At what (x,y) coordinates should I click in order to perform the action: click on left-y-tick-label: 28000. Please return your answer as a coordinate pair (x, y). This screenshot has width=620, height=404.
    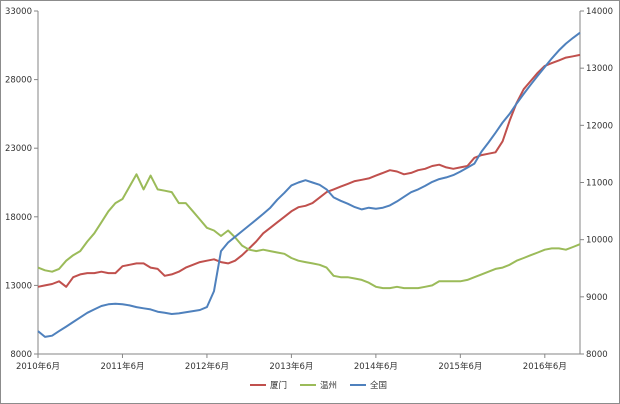
    Looking at the image, I should click on (18, 81).